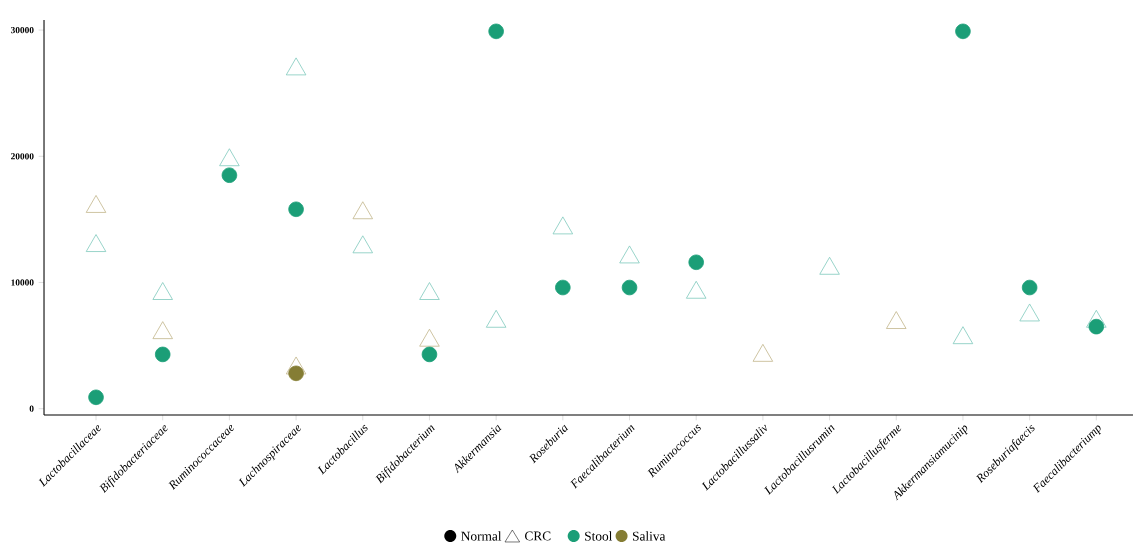 This screenshot has height=546, width=1133. Describe the element at coordinates (538, 536) in the screenshot. I see `text: CRC` at that location.